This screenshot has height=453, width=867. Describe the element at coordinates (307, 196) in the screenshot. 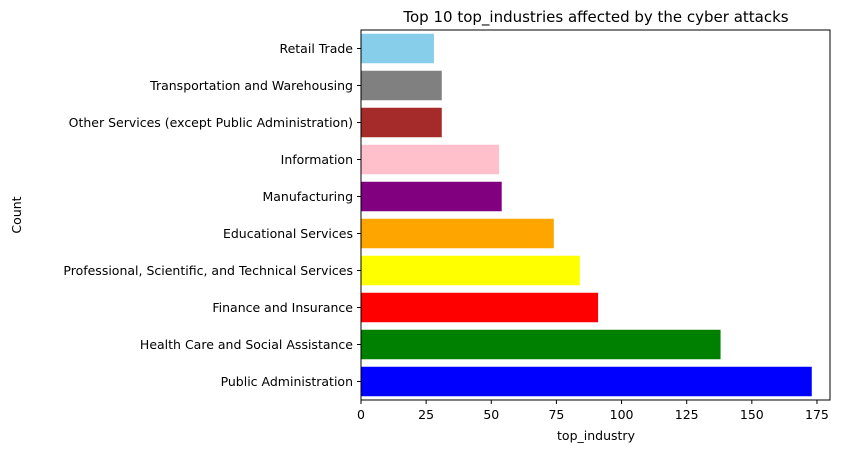

I see `y-tick-label: Manufacturing` at that location.